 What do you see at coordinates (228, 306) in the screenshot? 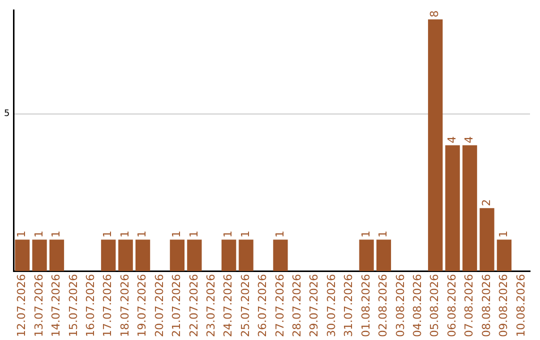
I see `x-tick-label: 24.07.2026` at bounding box center [228, 306].